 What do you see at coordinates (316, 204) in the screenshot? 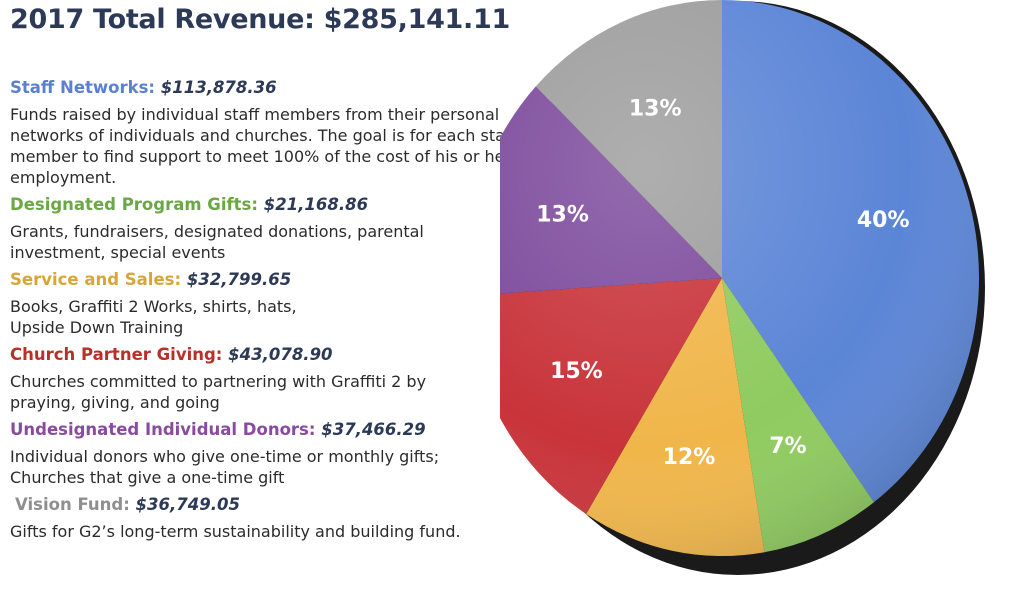
I see `legend-amount: $21,168.86` at bounding box center [316, 204].